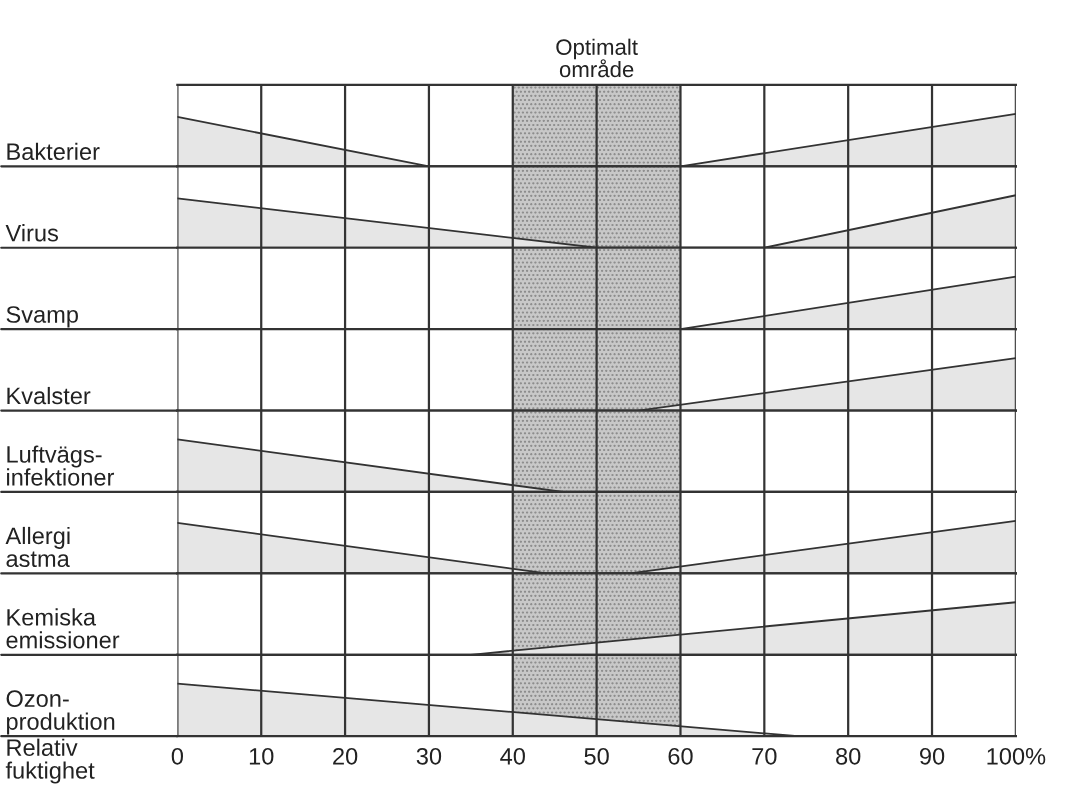  Describe the element at coordinates (596, 756) in the screenshot. I see `x-tick-label: 50` at that location.